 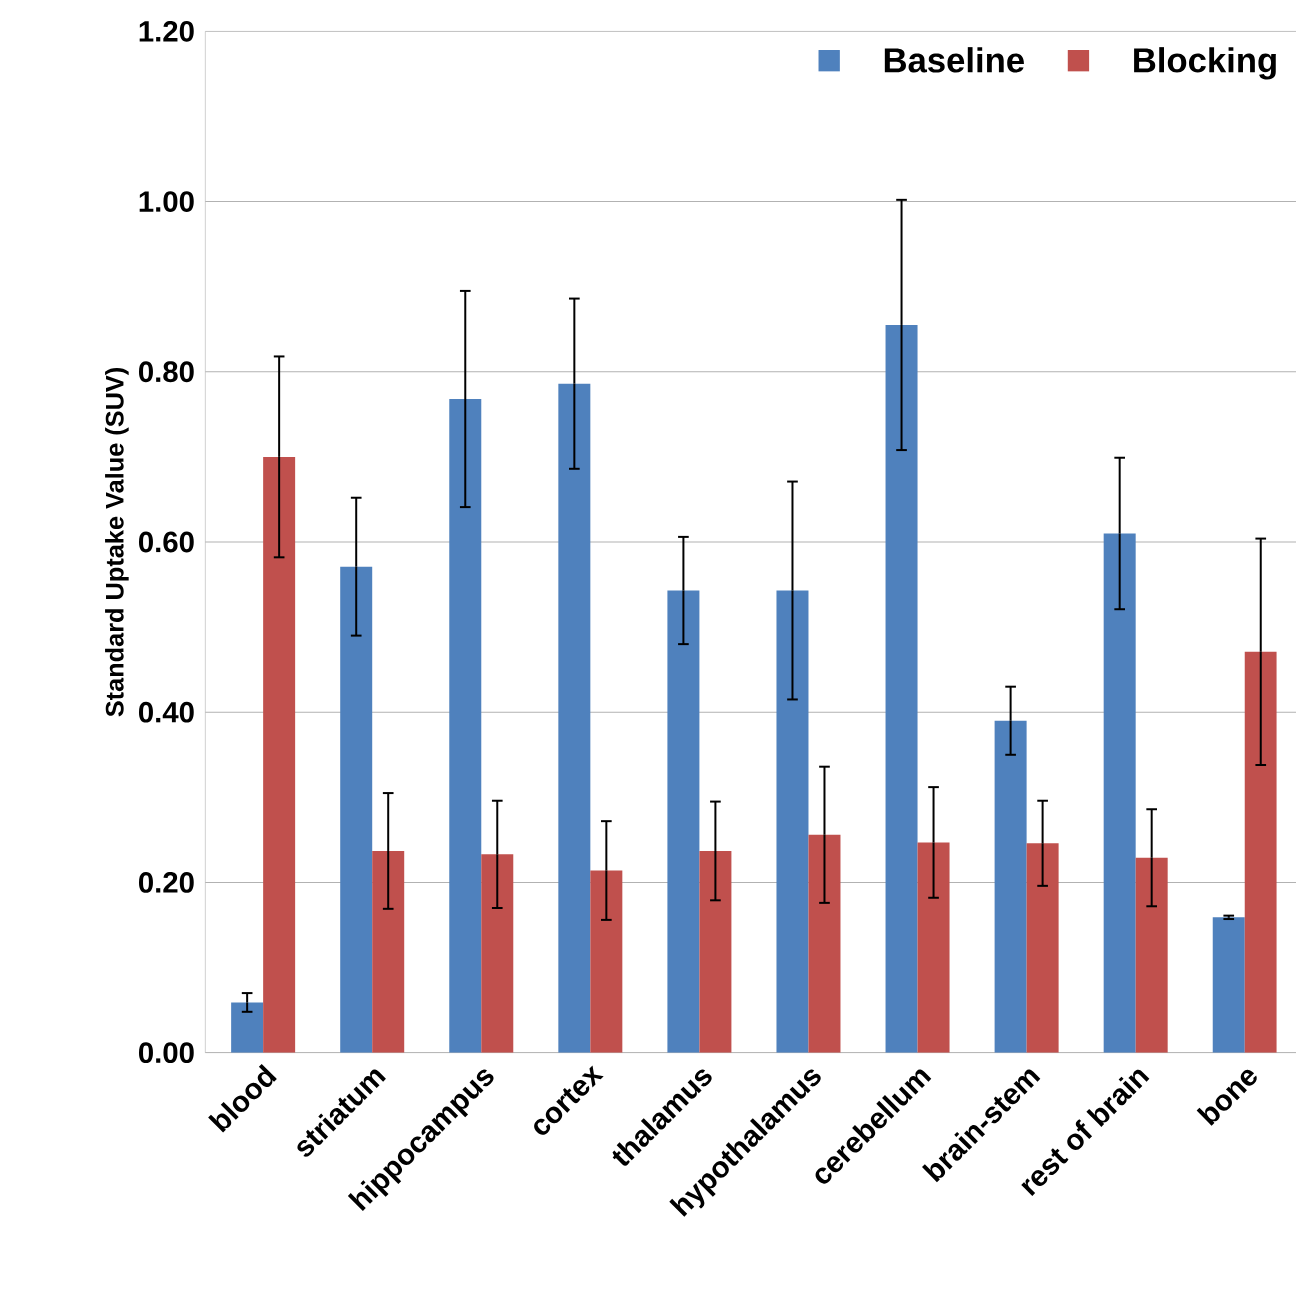 What do you see at coordinates (117, 542) in the screenshot?
I see `y-axis-title: Standard Uptake Value (SUV)` at bounding box center [117, 542].